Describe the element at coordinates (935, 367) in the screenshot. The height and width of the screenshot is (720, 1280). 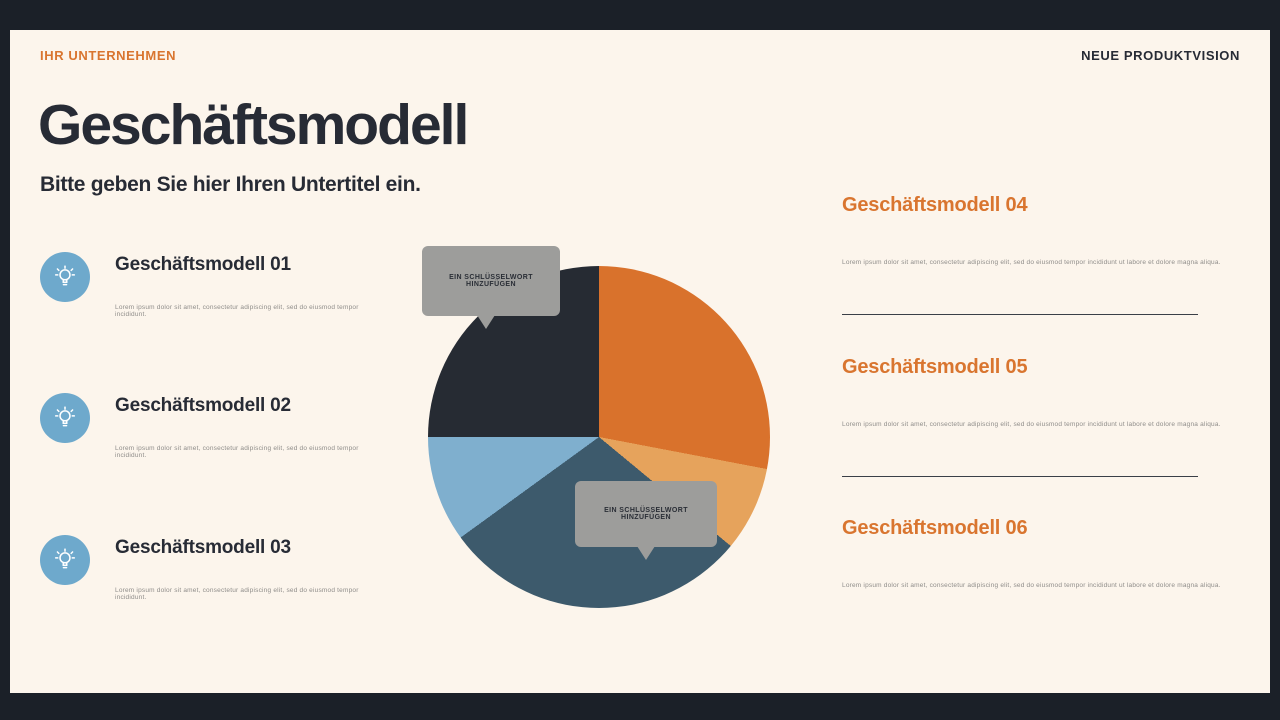
I see `section-title: Geschäftsmodell 05` at that location.